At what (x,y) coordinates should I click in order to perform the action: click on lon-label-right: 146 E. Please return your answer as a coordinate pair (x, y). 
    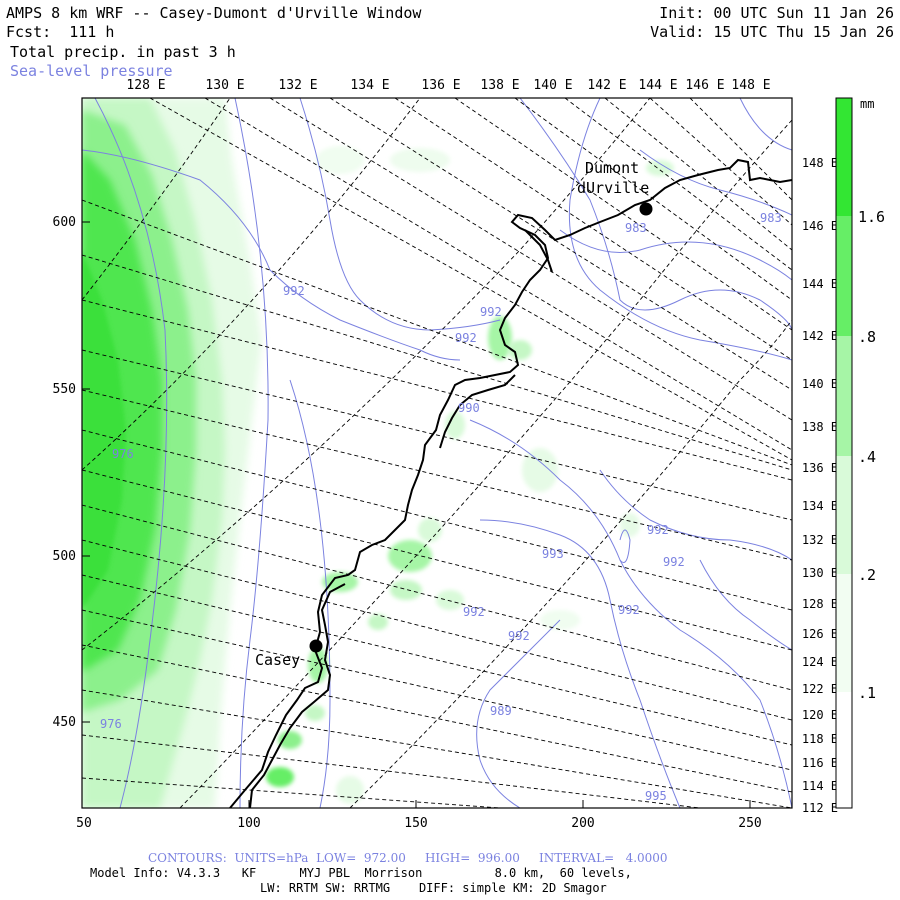
    Looking at the image, I should click on (820, 226).